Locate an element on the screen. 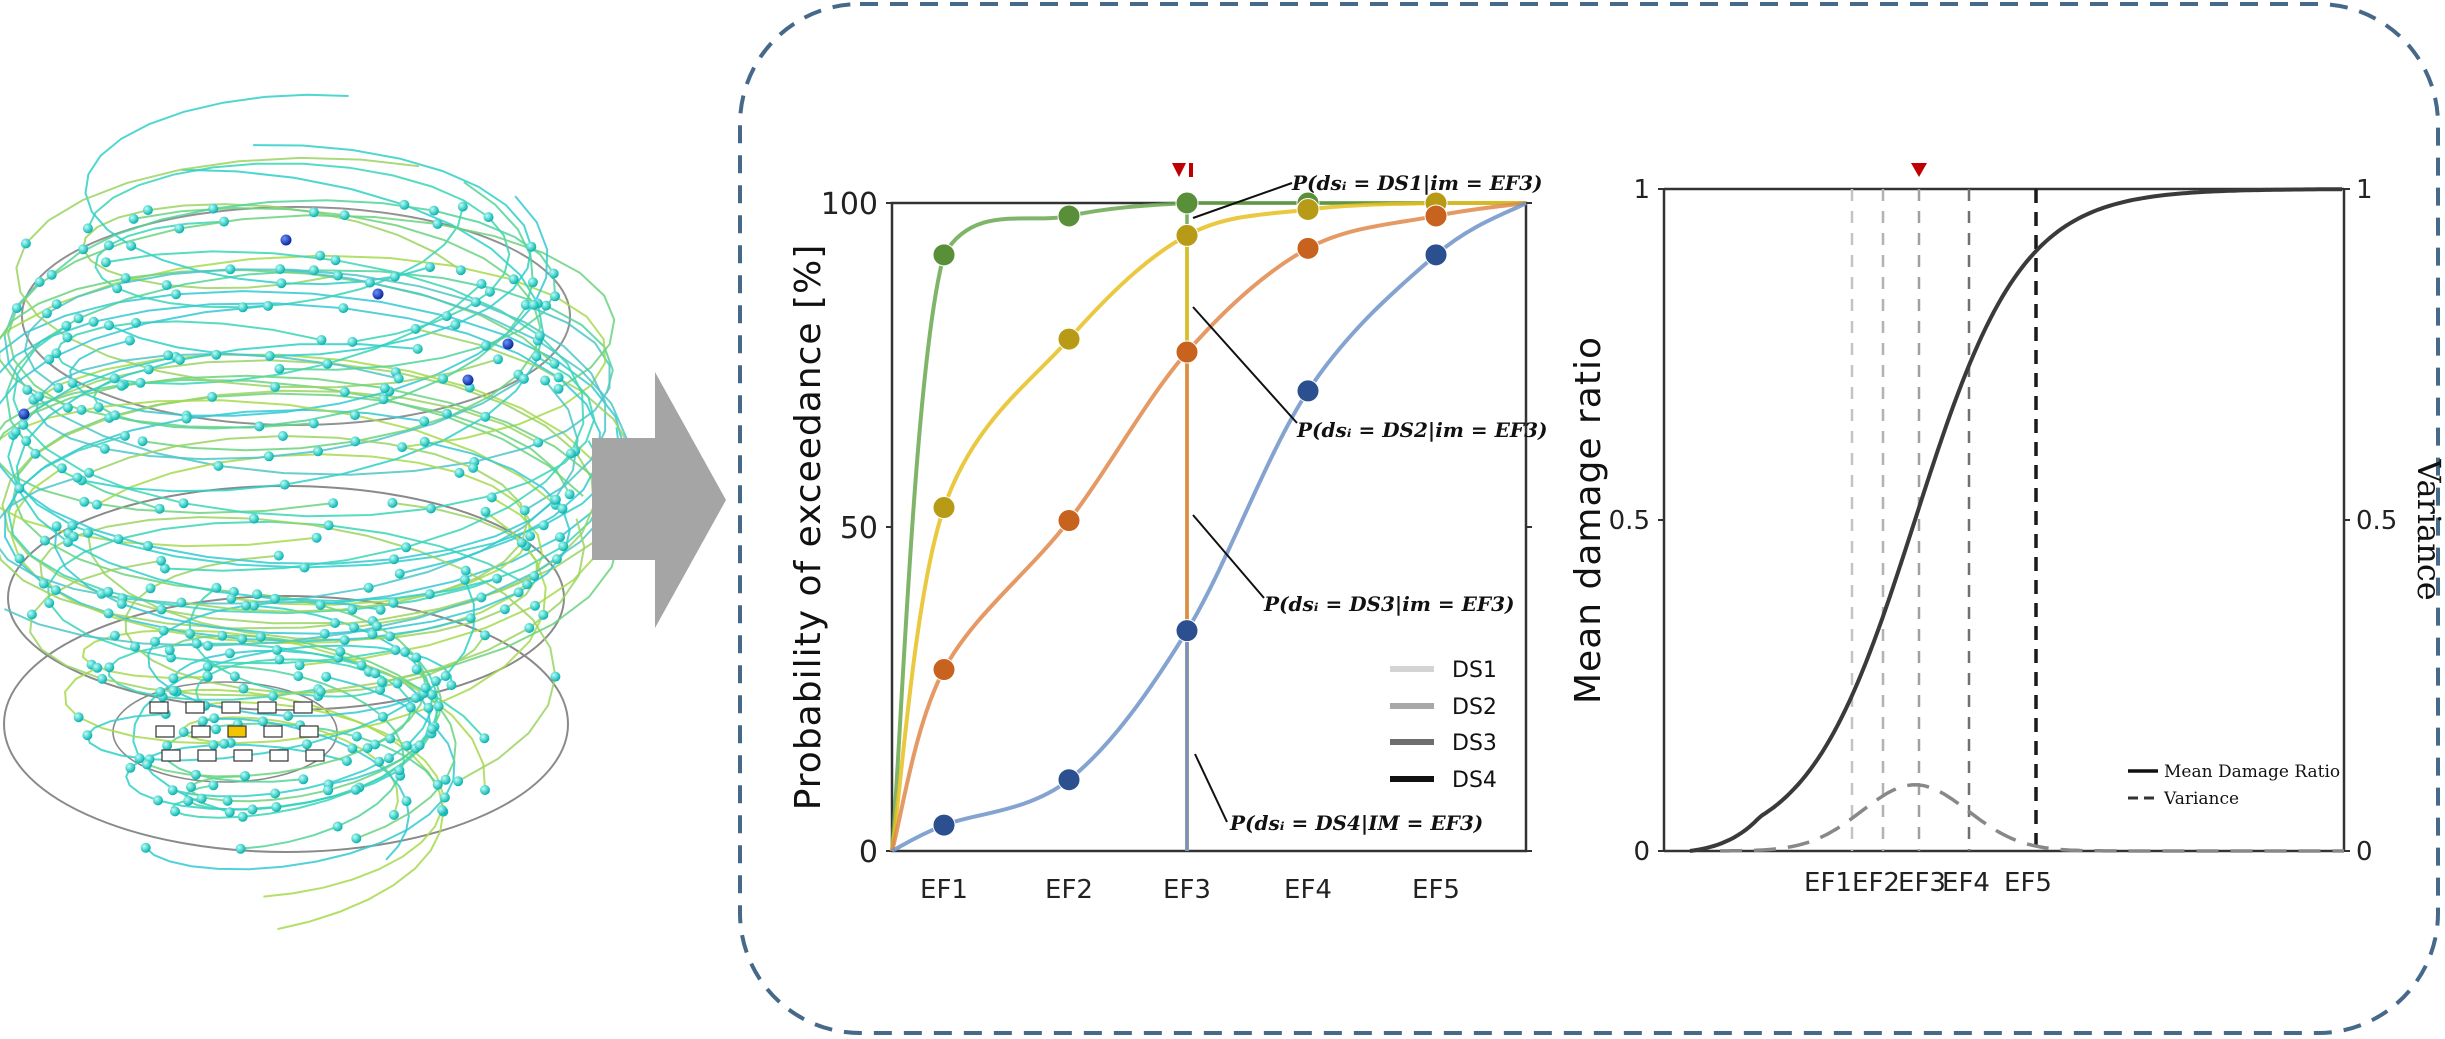 The image size is (2445, 1039). marker-ds4-ef3 is located at coordinates (1187, 631).